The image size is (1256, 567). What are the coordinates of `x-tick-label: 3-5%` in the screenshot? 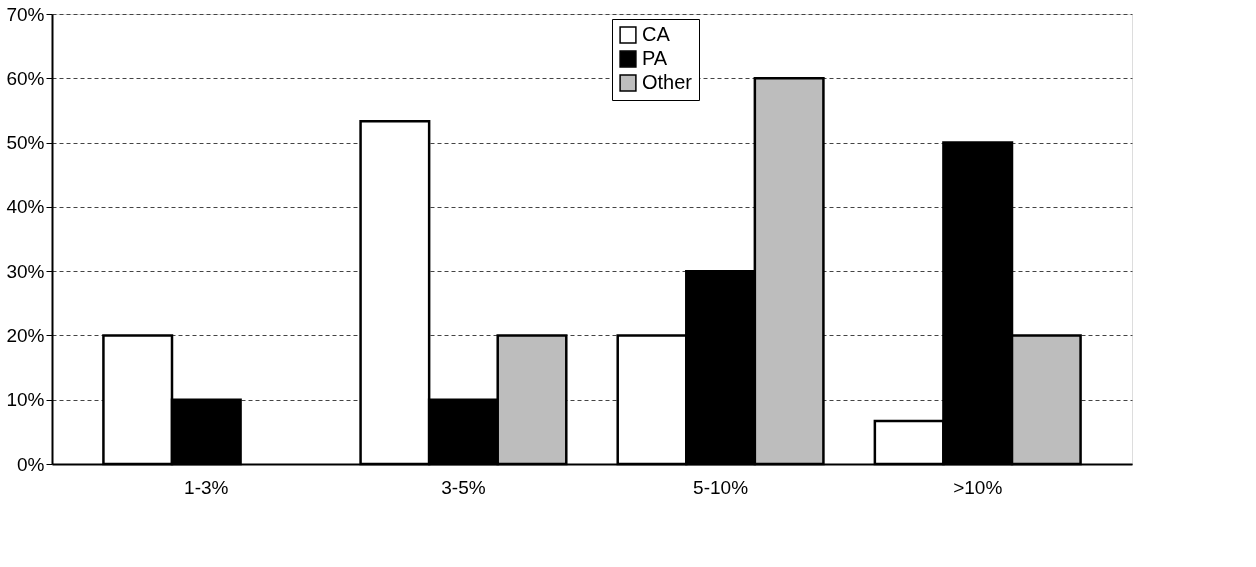 It's located at (463, 487).